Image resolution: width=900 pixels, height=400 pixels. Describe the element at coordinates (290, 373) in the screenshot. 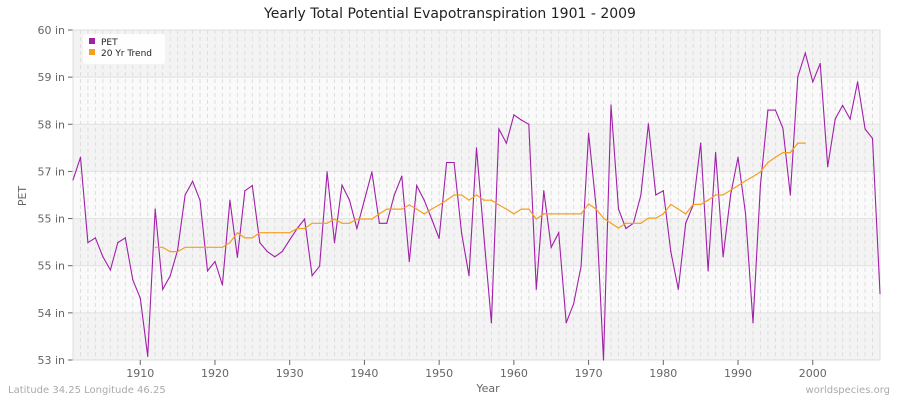

I see `x-tick-label: 1930` at that location.